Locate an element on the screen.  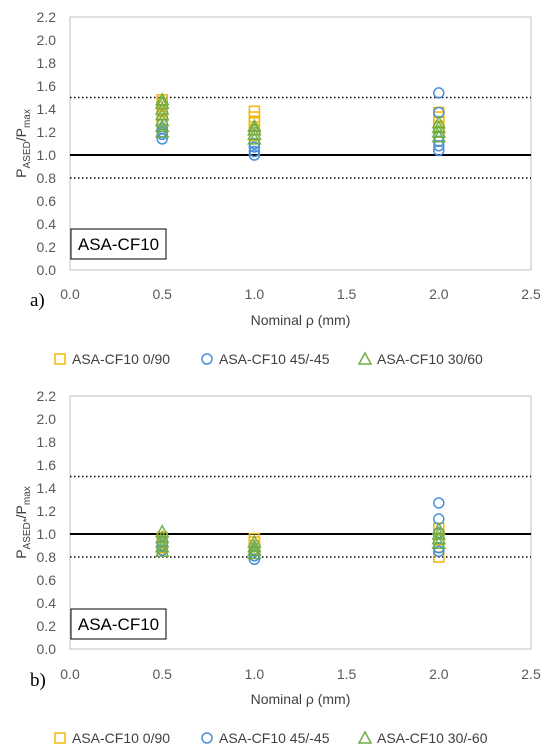
y-axis-title-part: ASED is located at coordinates (27, 154).